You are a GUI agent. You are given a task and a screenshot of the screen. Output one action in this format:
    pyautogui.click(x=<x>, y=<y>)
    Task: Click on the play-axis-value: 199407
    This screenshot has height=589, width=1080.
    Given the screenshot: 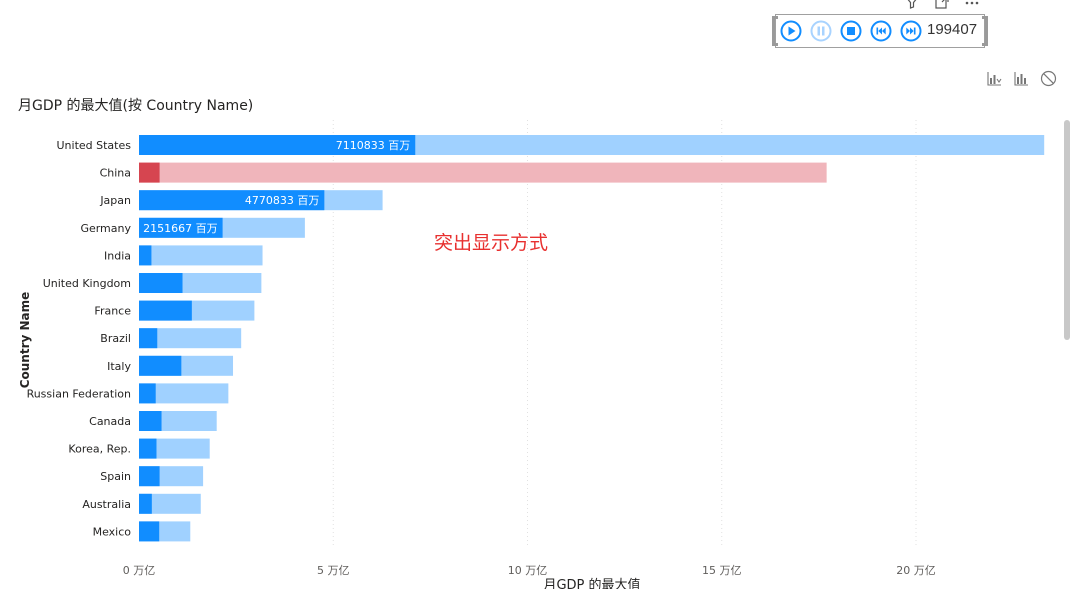 What is the action you would take?
    pyautogui.click(x=952, y=29)
    